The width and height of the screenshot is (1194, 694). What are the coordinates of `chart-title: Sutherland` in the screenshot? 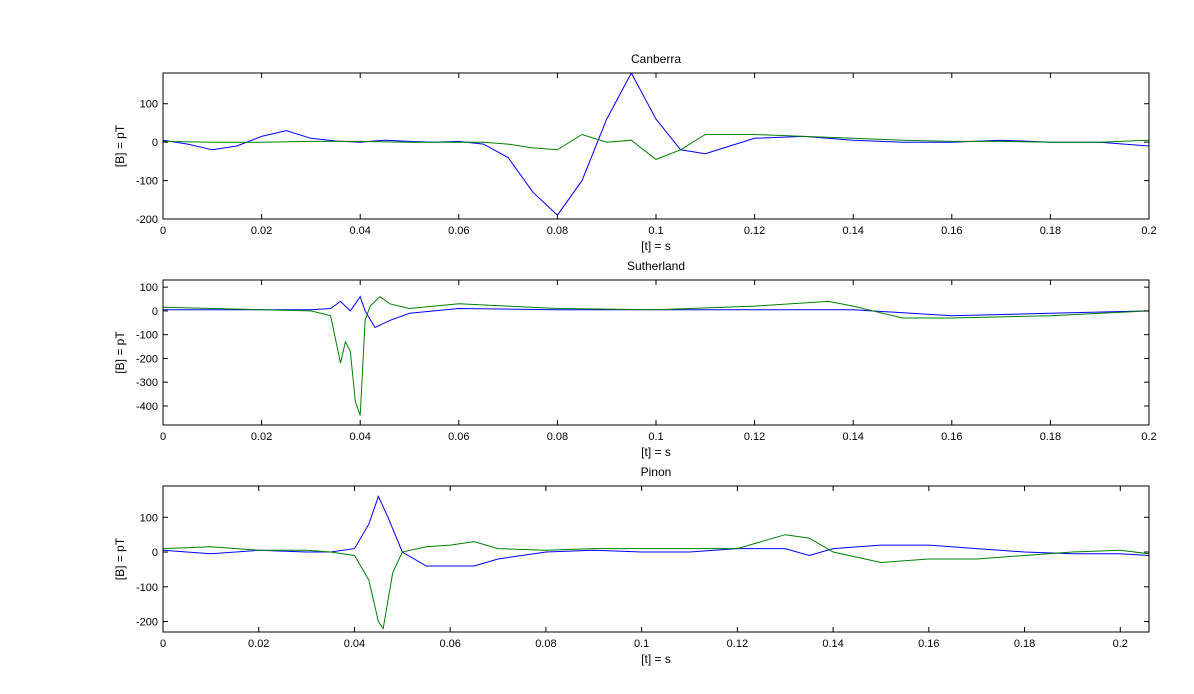 It's located at (656, 266).